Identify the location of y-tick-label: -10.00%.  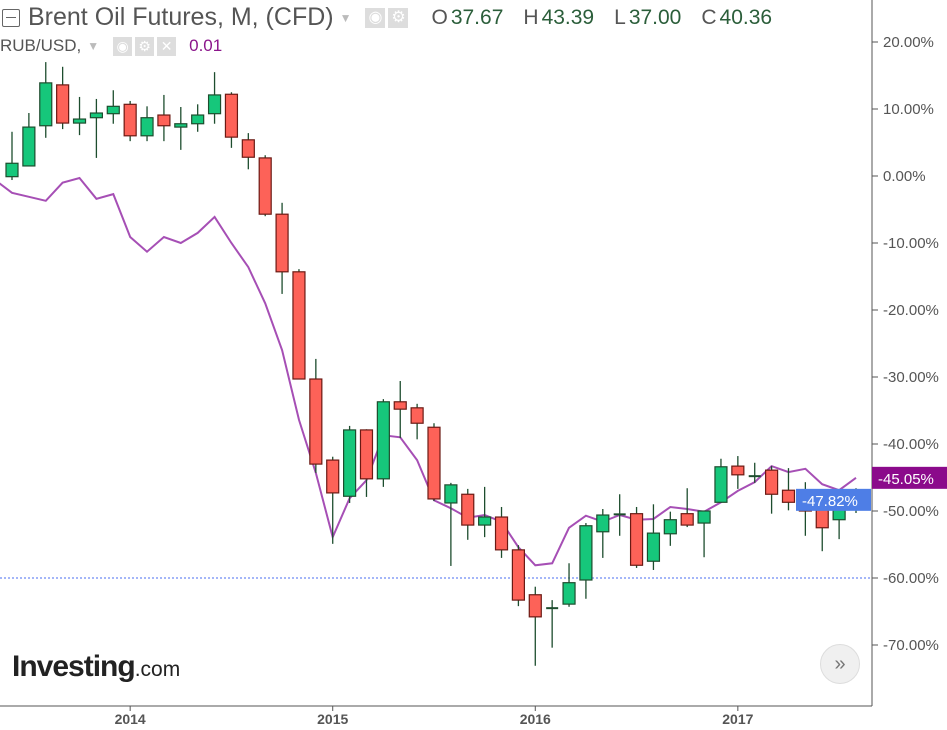
(911, 243).